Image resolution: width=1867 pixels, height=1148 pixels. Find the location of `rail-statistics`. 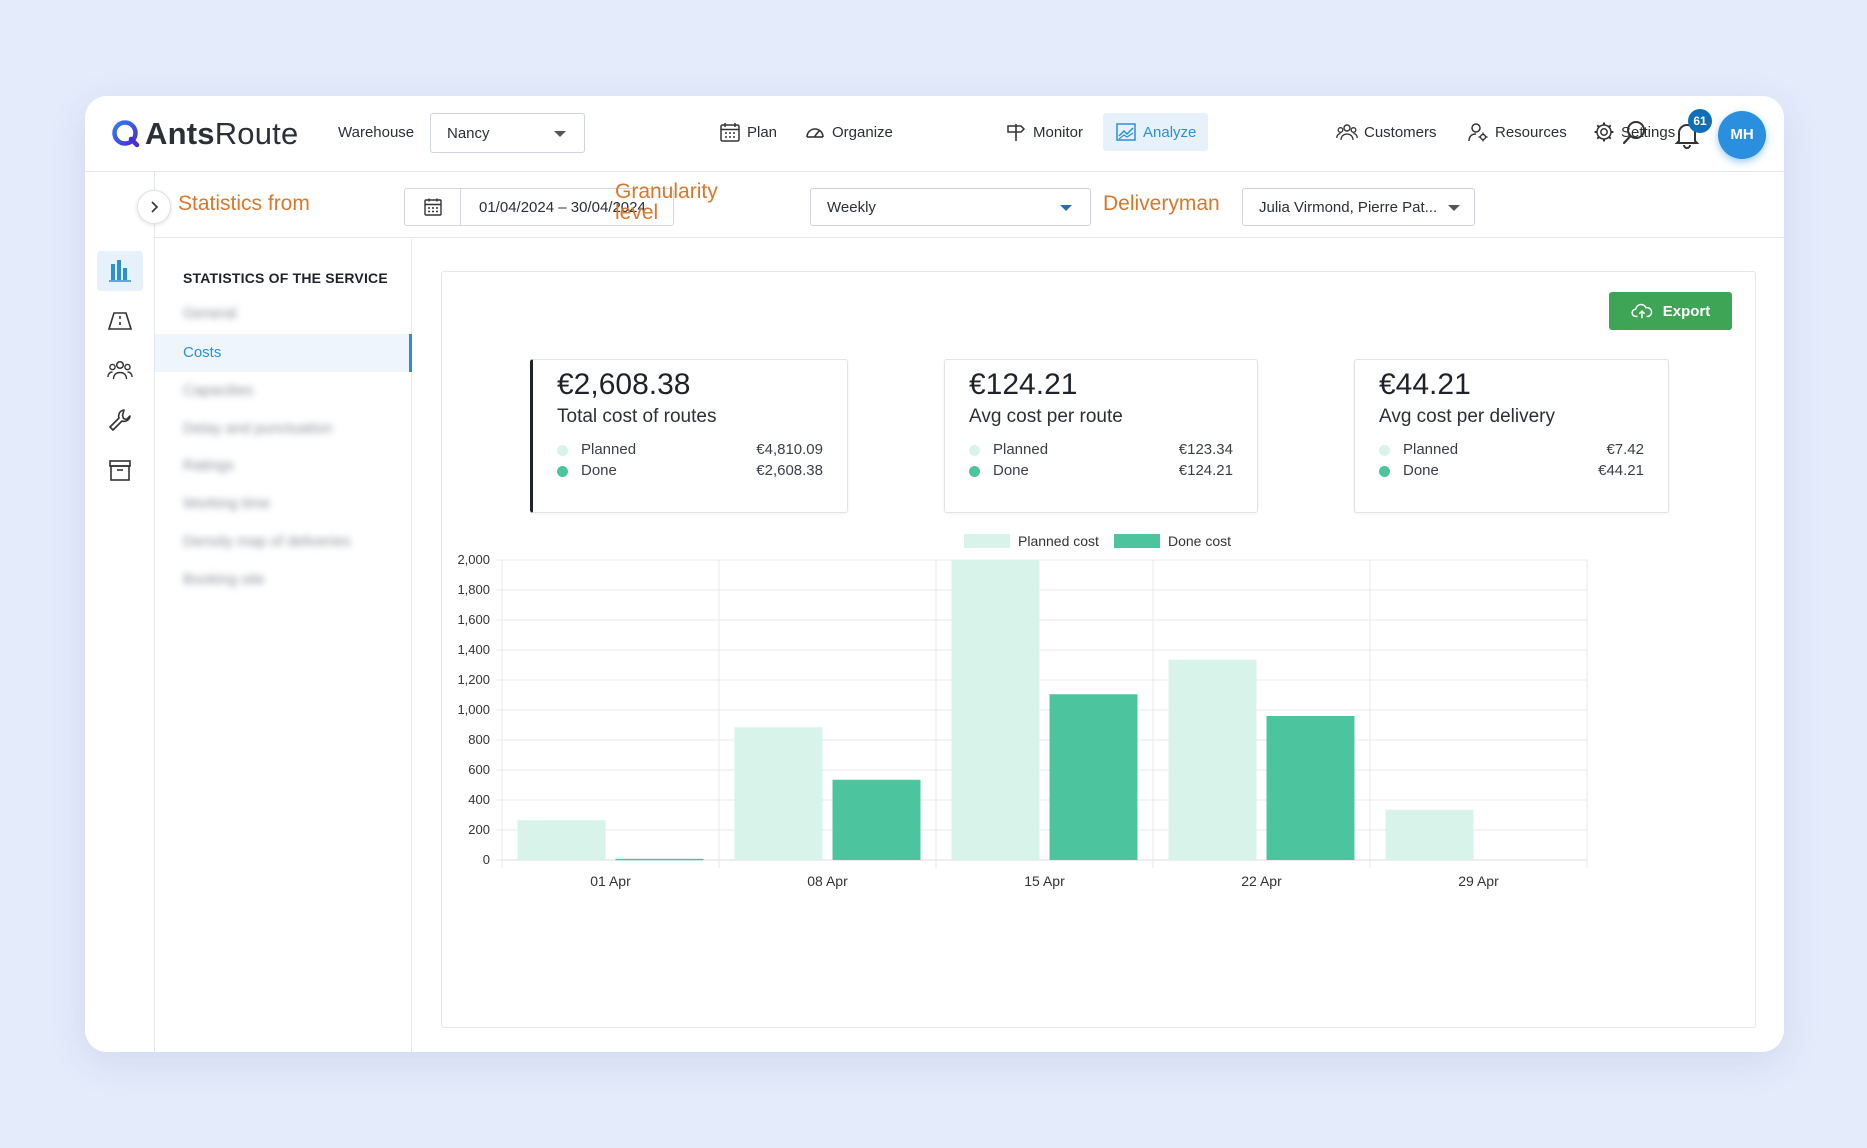

rail-statistics is located at coordinates (120, 271).